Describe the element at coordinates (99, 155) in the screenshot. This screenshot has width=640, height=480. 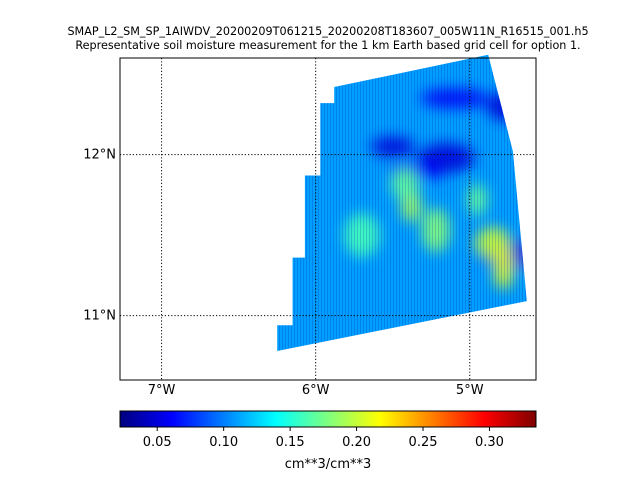
I see `latitude-tick-label: 12°N` at that location.